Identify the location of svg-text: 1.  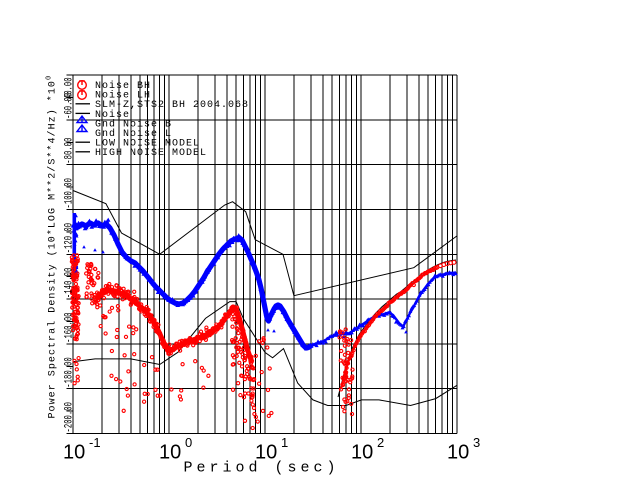
(284, 442).